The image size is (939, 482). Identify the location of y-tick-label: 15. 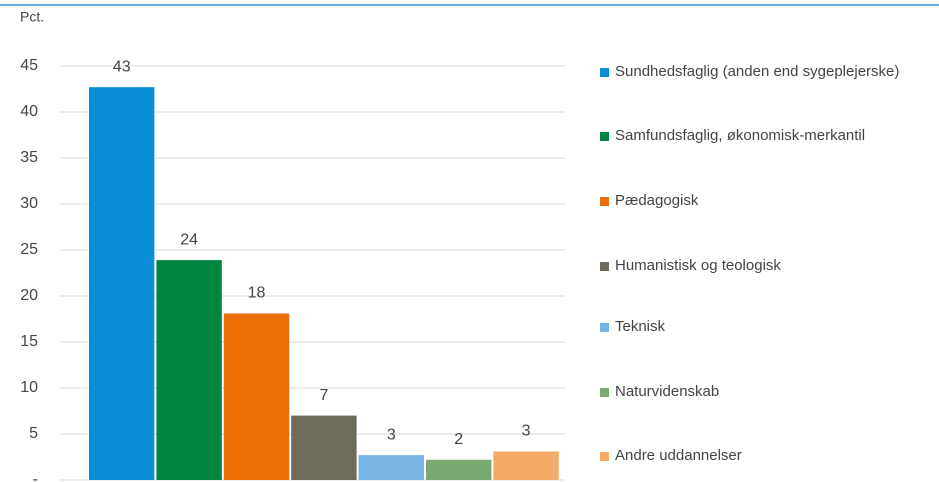
(29, 341).